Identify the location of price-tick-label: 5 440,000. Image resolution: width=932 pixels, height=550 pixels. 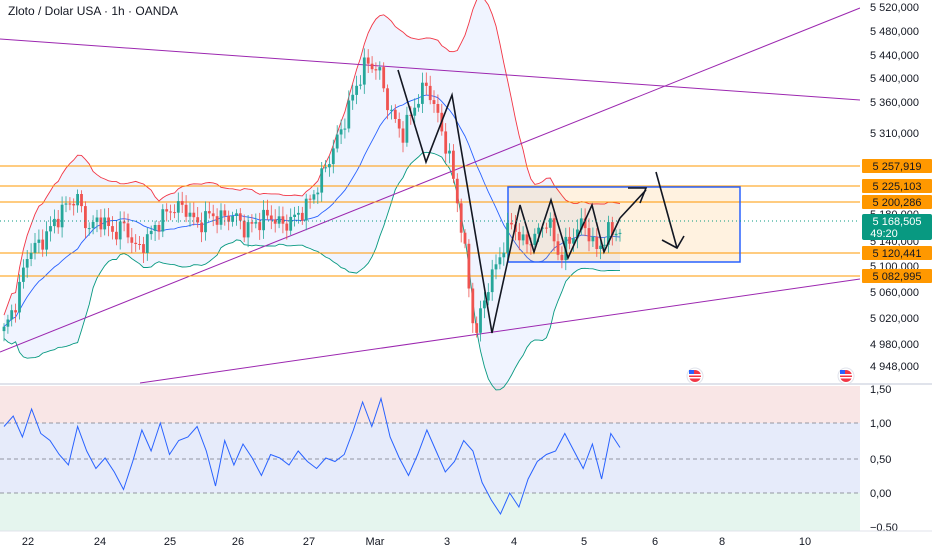
(894, 56).